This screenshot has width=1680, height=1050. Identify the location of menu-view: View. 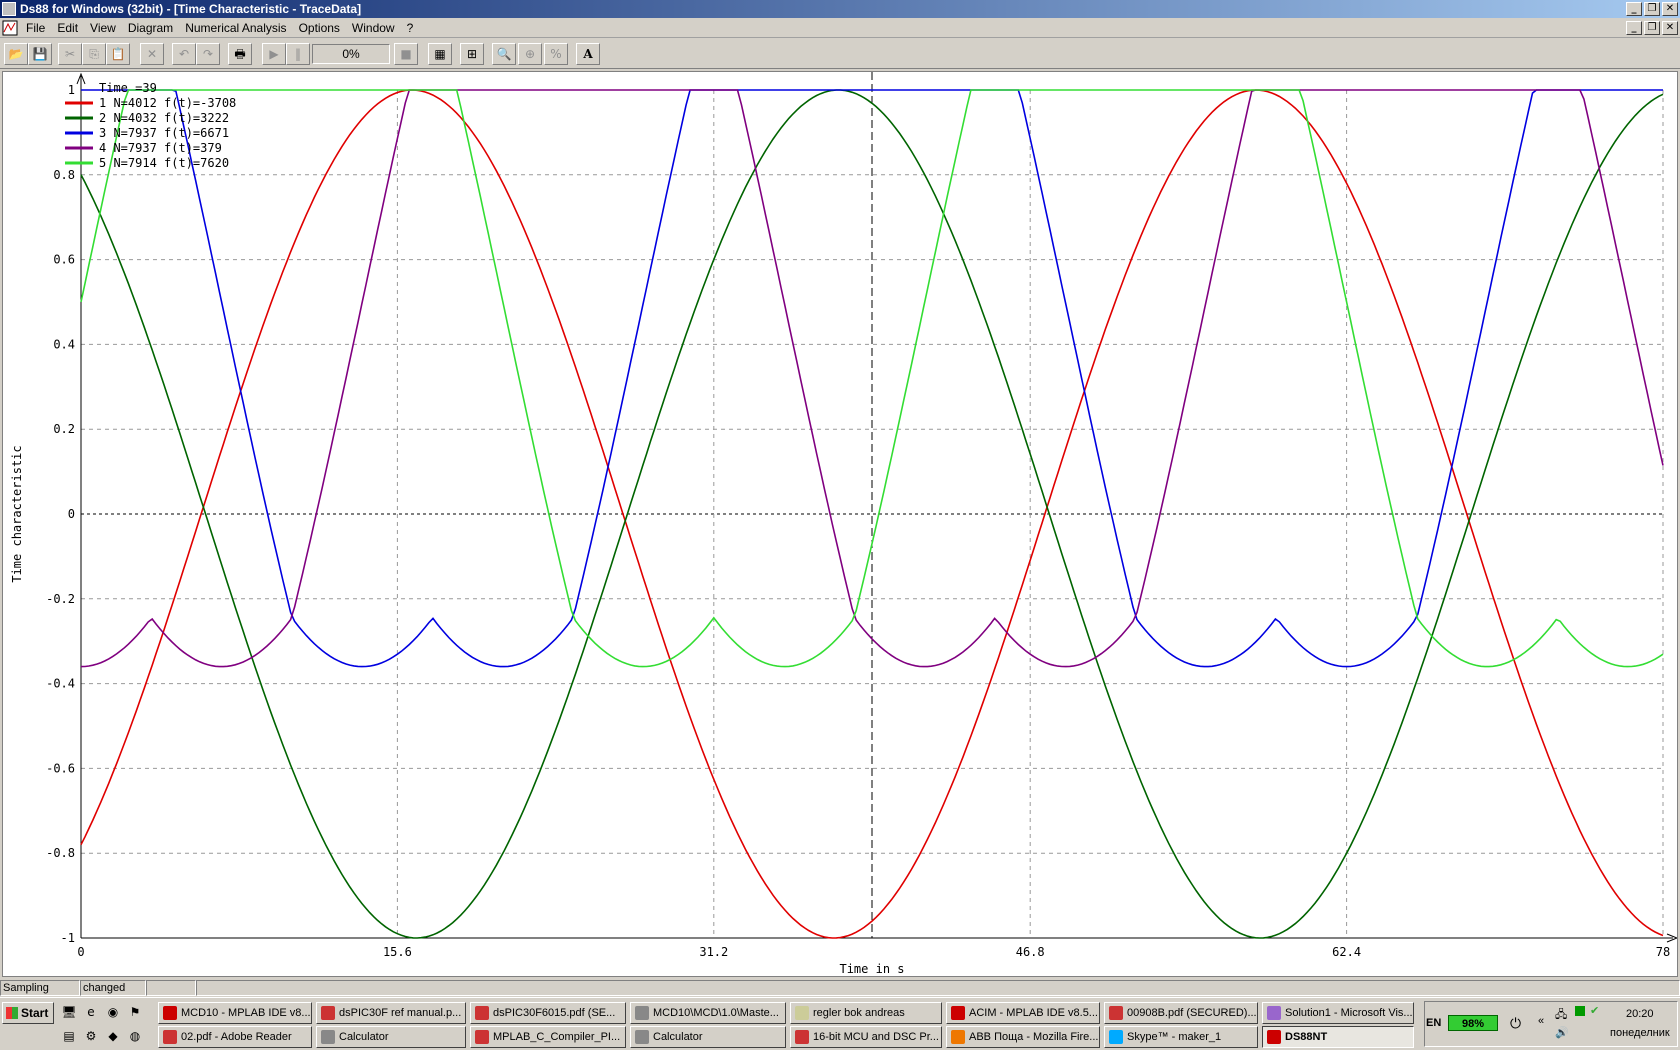
(103, 28).